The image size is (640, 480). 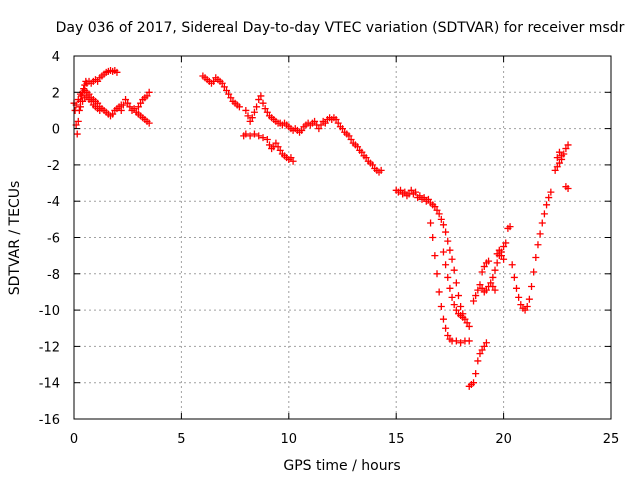 What do you see at coordinates (53, 166) in the screenshot?
I see `y-tick-label: -2` at bounding box center [53, 166].